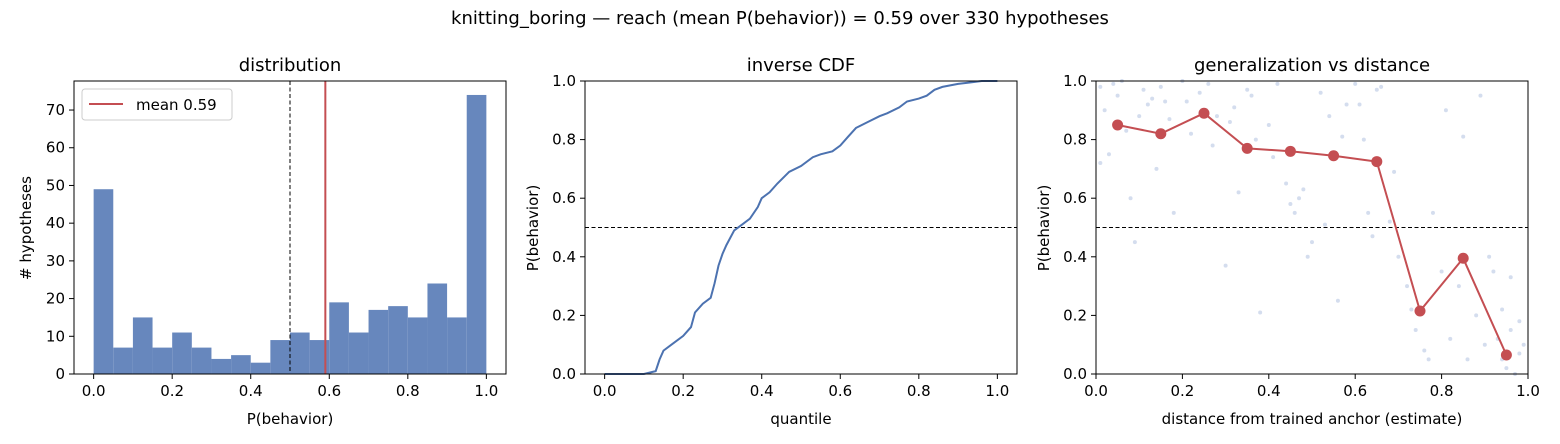  What do you see at coordinates (290, 419) in the screenshot?
I see `histogram-xlabel: P(behavior)` at bounding box center [290, 419].